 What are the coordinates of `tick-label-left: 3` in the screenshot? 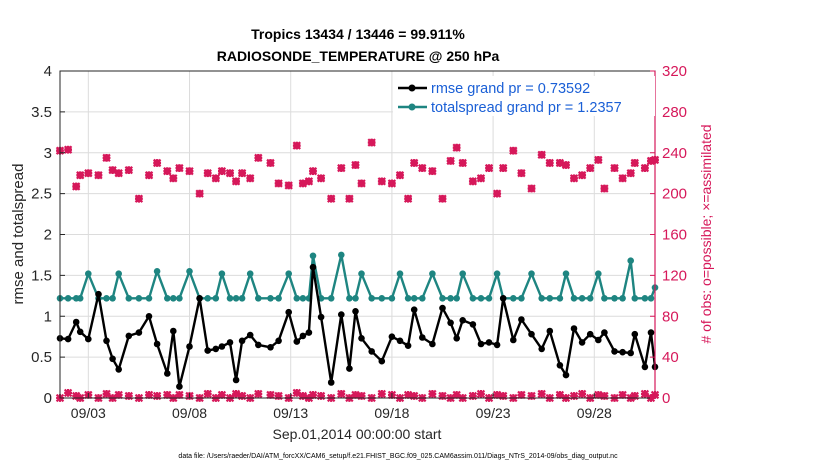 It's located at (48, 153).